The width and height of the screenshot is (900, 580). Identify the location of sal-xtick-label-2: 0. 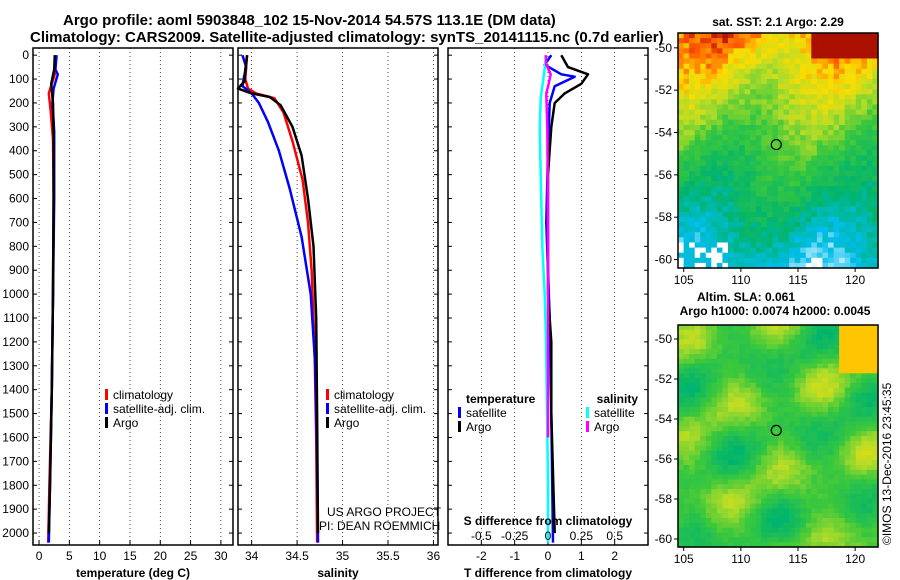
(548, 536).